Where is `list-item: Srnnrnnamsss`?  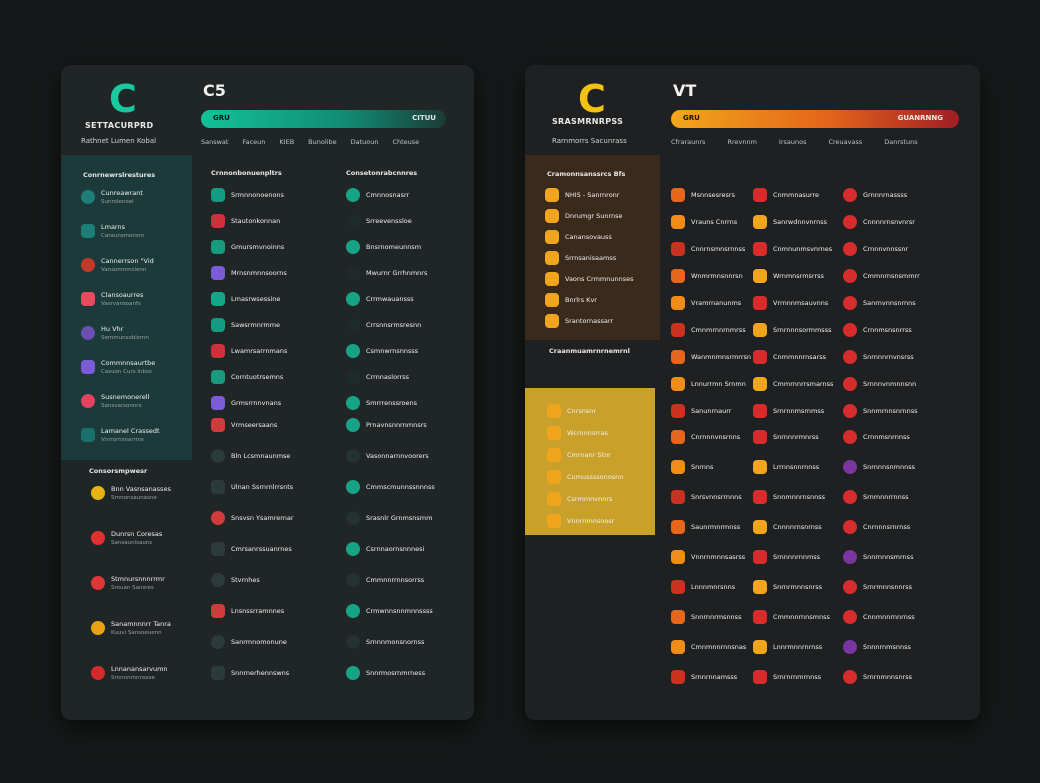
list-item: Srnnrnnamsss is located at coordinates (704, 677).